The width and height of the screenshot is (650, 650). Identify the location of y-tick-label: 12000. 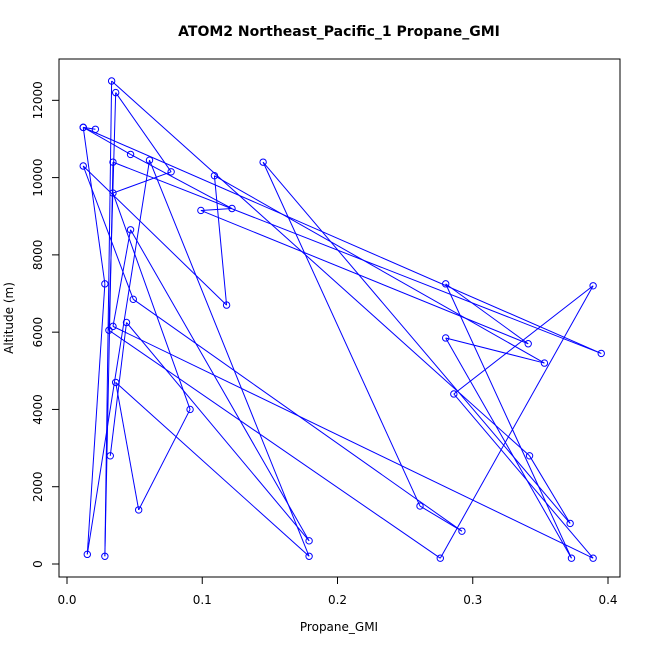
(38, 100).